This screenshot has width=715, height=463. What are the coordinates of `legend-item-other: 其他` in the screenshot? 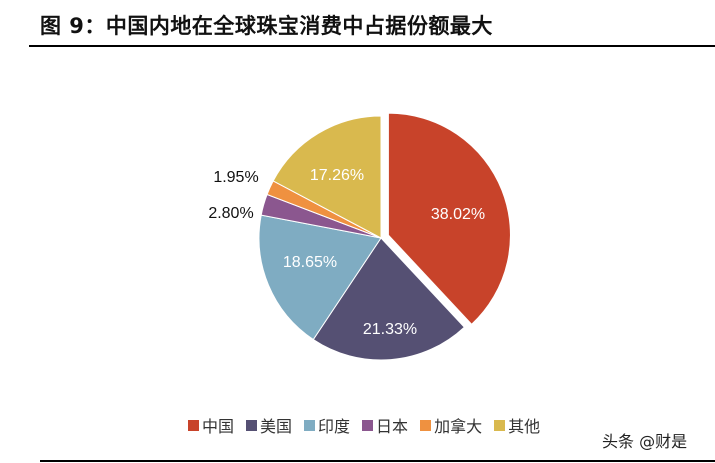 It's located at (517, 425).